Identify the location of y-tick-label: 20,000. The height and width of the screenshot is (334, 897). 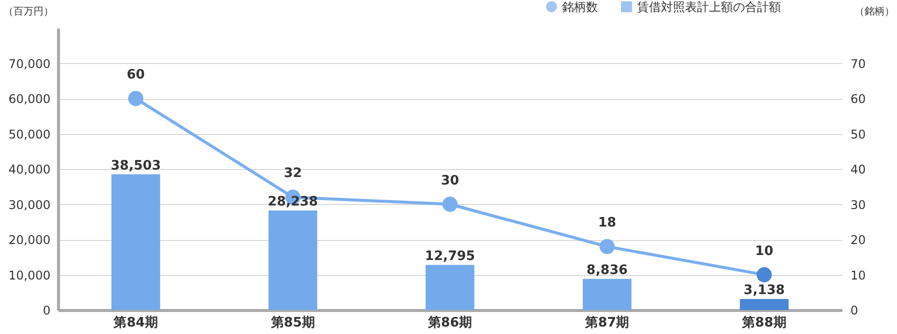
(29, 240).